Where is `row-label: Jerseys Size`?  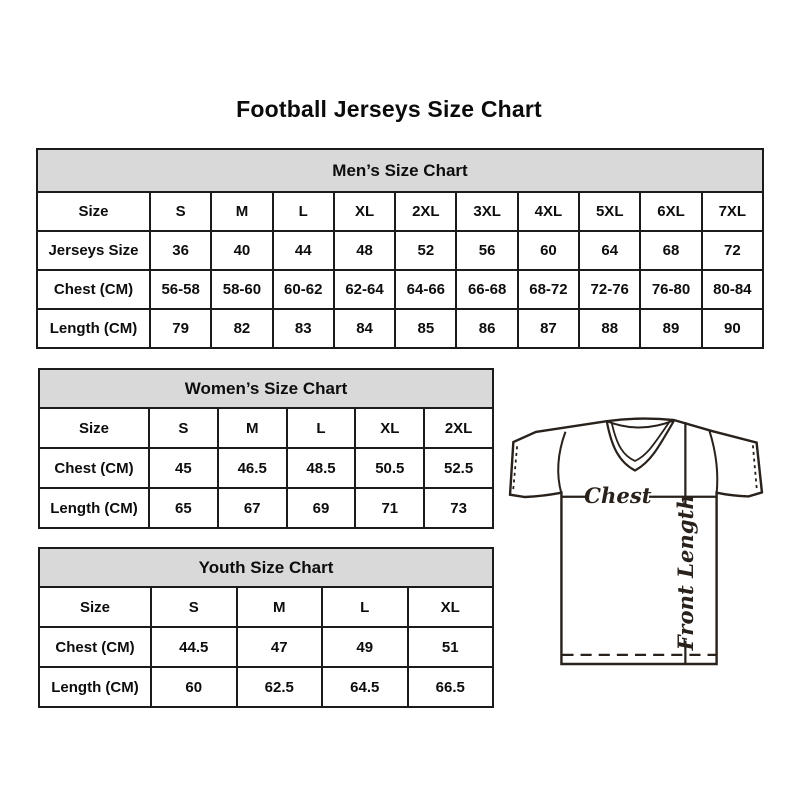
row-label: Jerseys Size is located at coordinates (93, 250).